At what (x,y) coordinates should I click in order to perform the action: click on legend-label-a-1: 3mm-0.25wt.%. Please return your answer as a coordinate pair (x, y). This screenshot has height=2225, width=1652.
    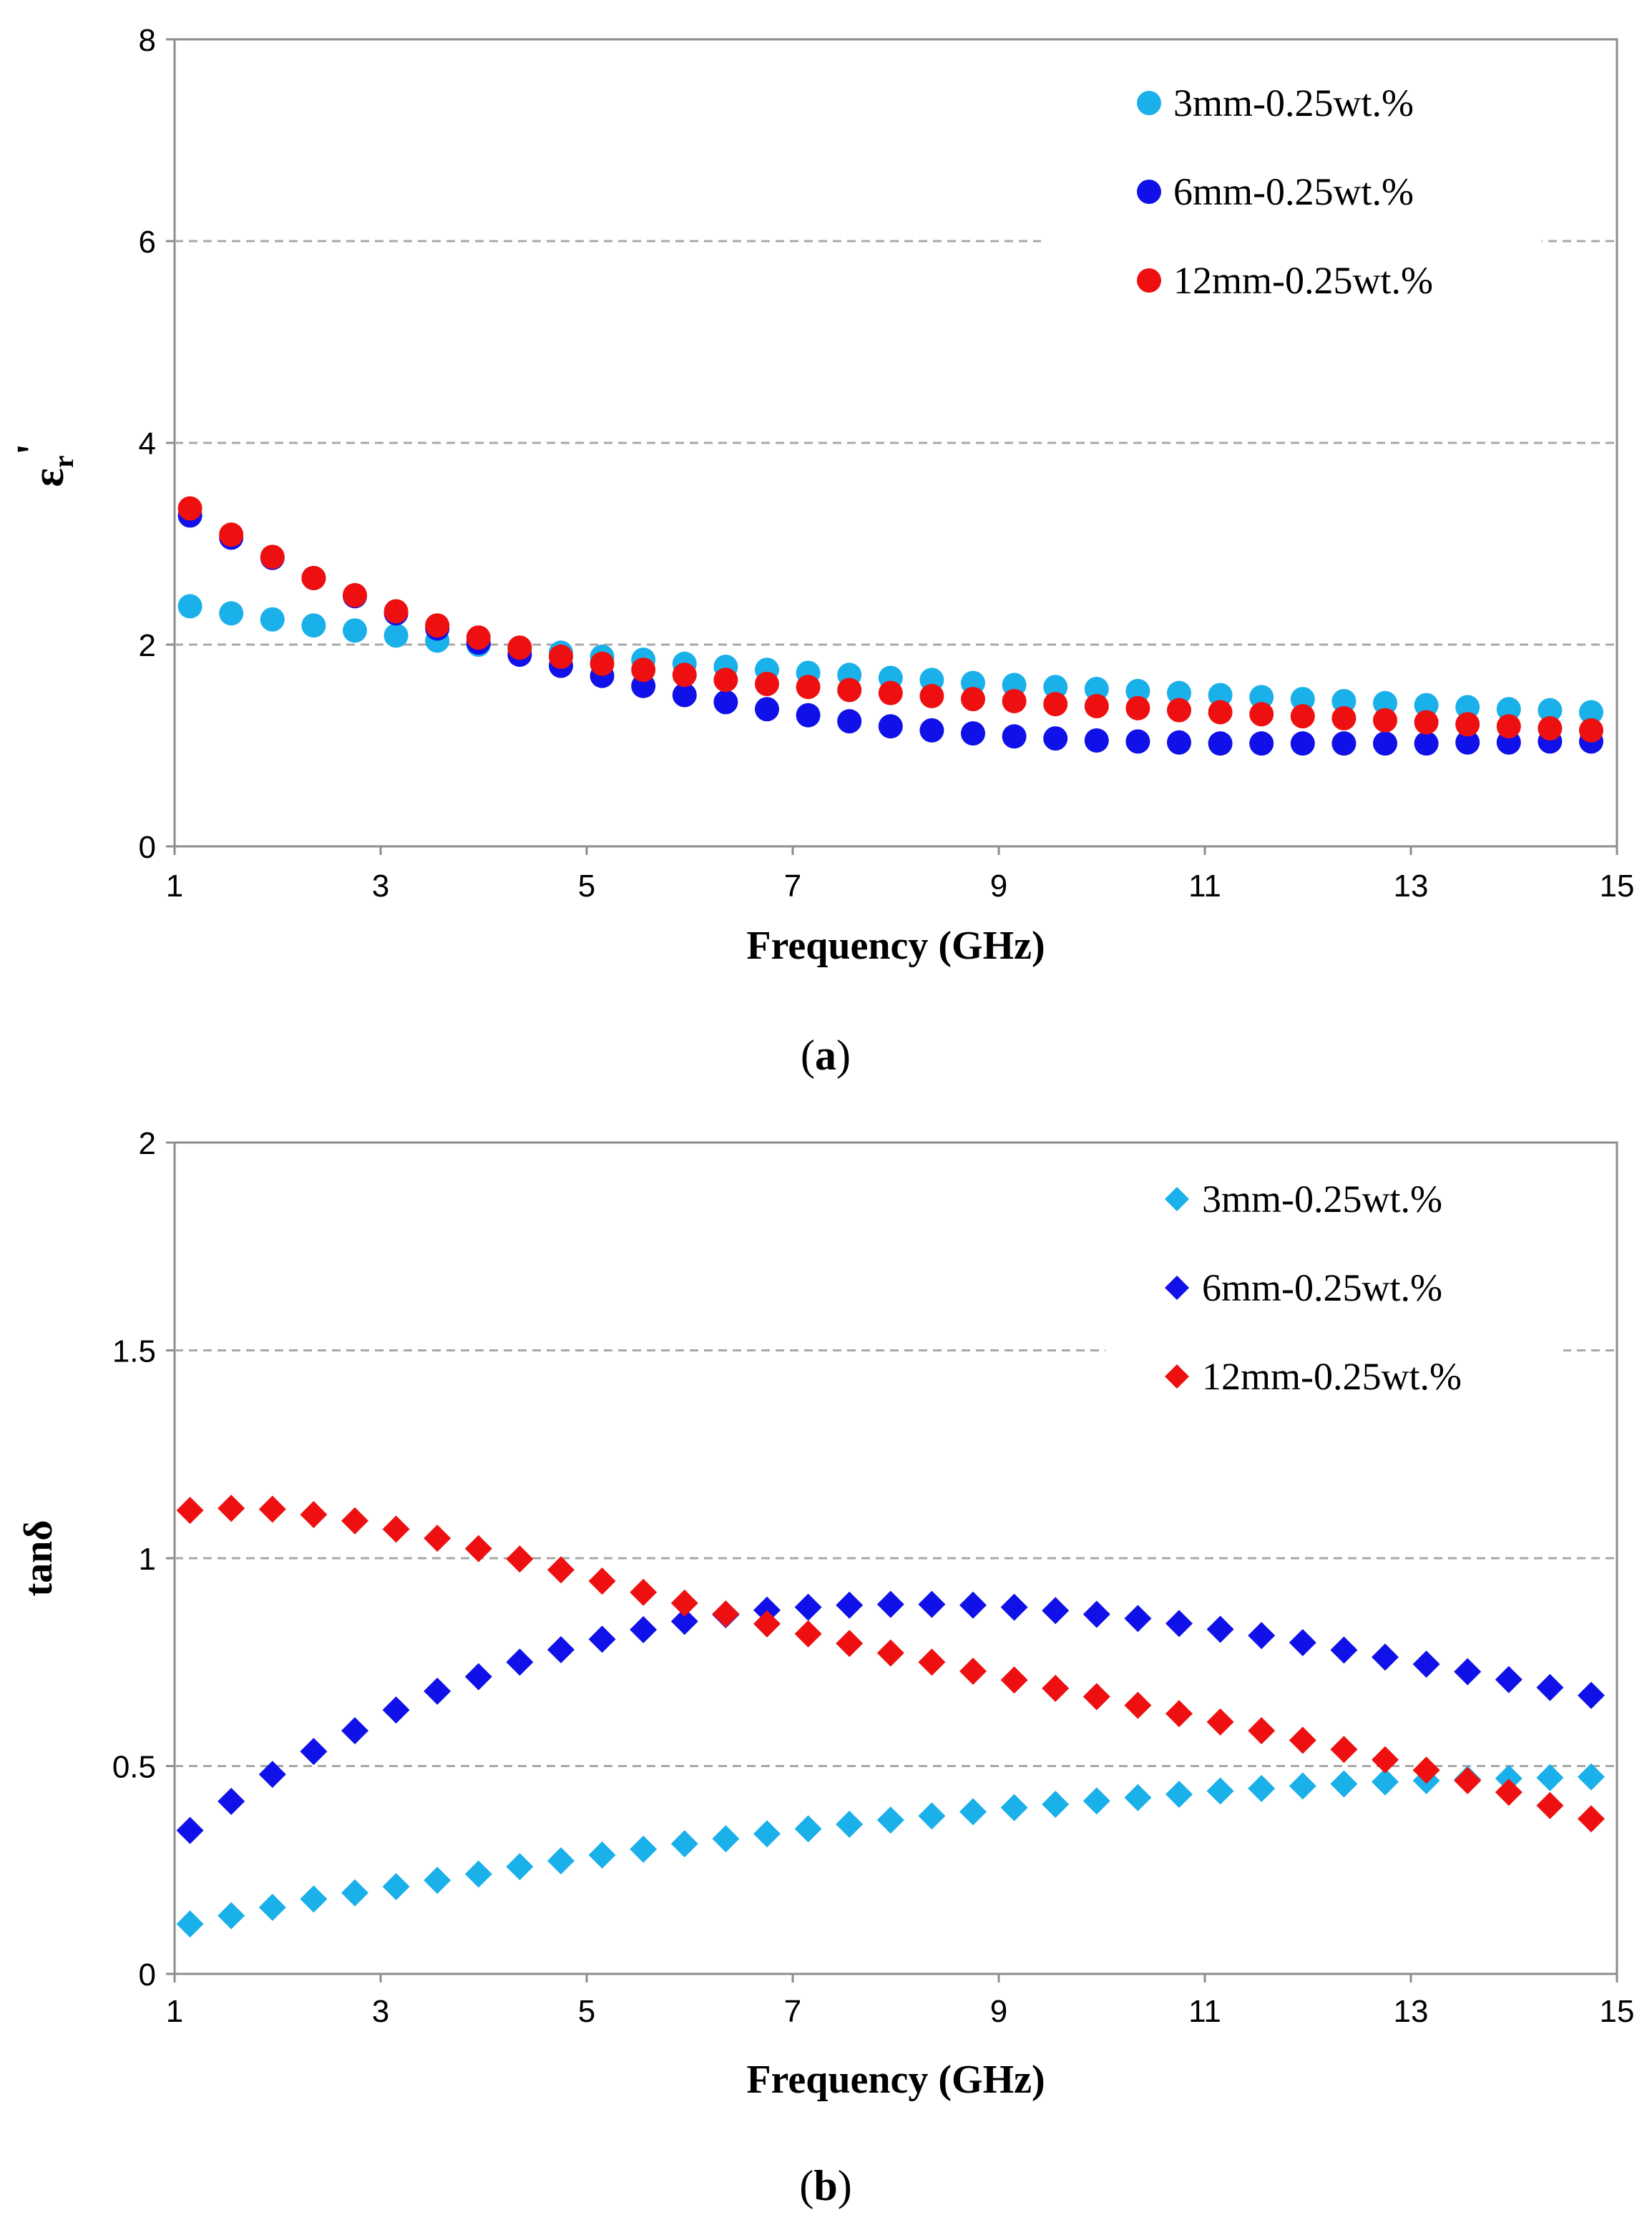
    Looking at the image, I should click on (1293, 103).